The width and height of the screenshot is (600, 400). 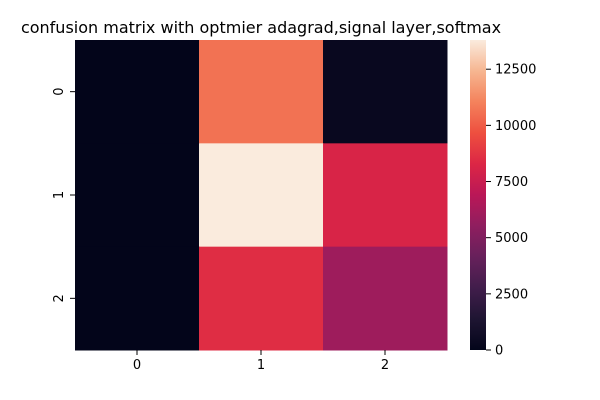 I want to click on colorbar, so click(x=478, y=195).